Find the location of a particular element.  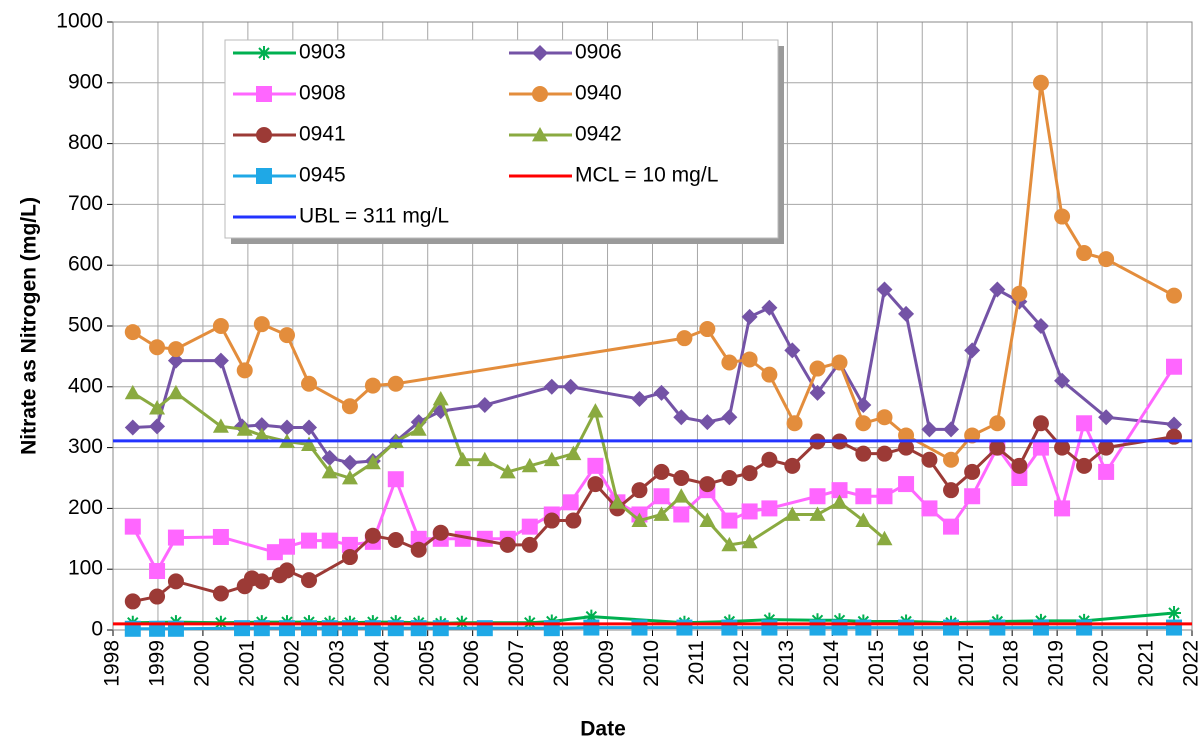

x-axis-title: Date is located at coordinates (603, 729).